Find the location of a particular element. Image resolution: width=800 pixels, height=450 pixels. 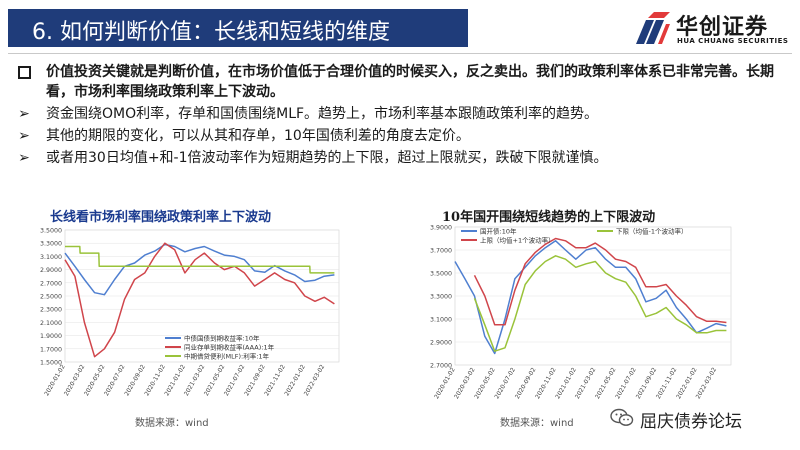

chart-left-source: 数据来源：wind is located at coordinates (172, 423).